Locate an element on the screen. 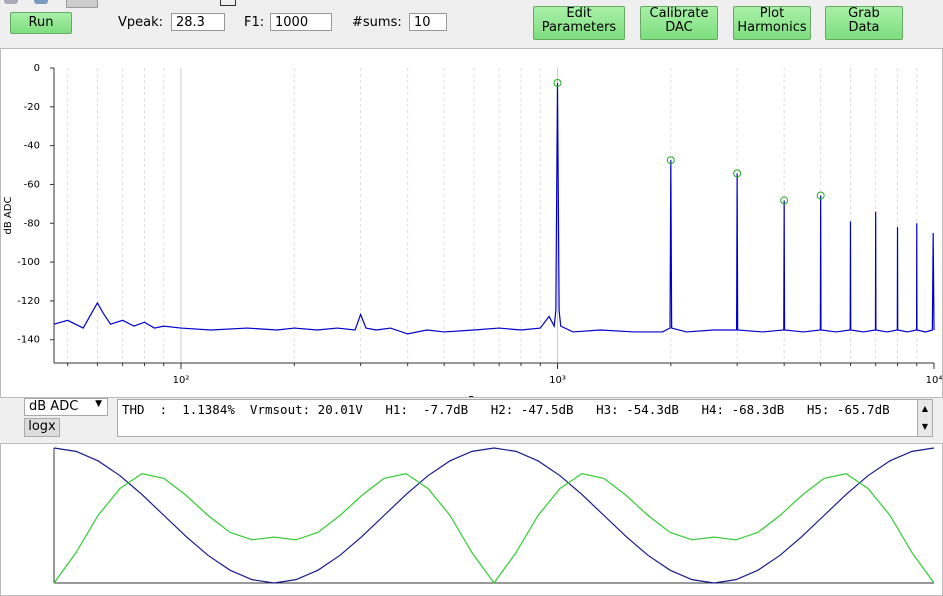 Image resolution: width=943 pixels, height=596 pixels. y-tick-label: -60 is located at coordinates (32, 184).